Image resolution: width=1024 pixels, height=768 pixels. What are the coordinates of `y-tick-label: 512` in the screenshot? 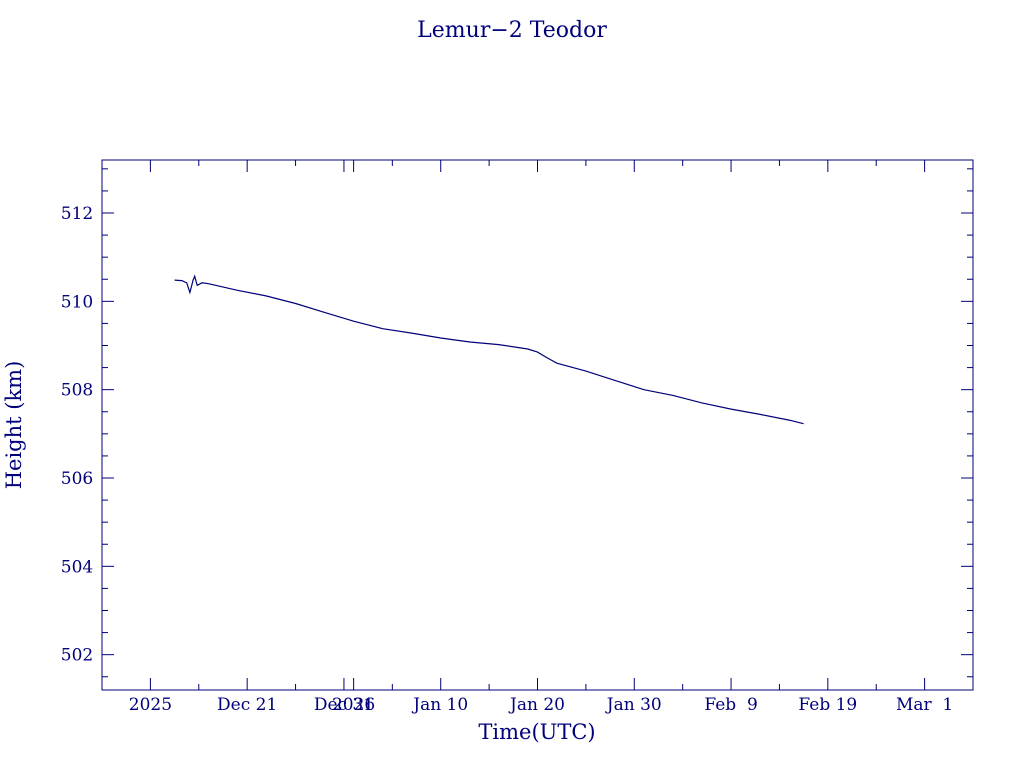 It's located at (77, 214).